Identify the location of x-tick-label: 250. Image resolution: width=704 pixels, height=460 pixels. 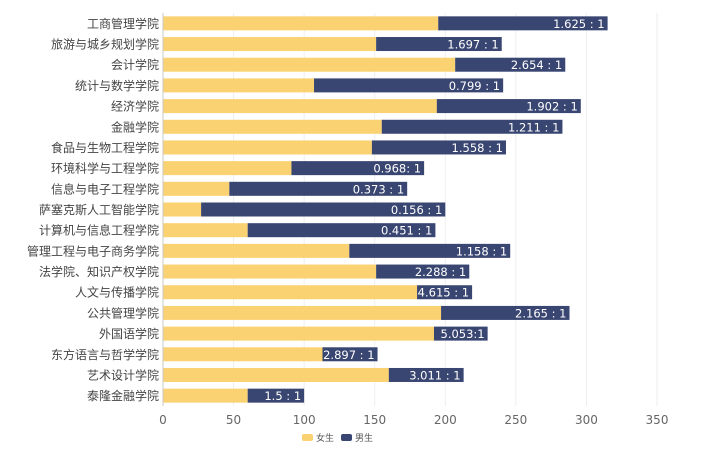
(515, 420).